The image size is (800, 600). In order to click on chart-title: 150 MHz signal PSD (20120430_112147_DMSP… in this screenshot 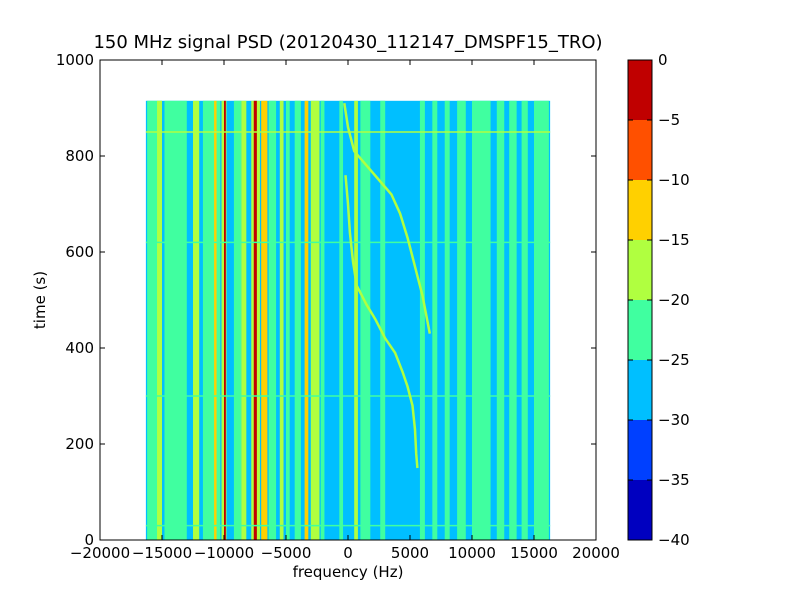, I will do `click(347, 42)`.